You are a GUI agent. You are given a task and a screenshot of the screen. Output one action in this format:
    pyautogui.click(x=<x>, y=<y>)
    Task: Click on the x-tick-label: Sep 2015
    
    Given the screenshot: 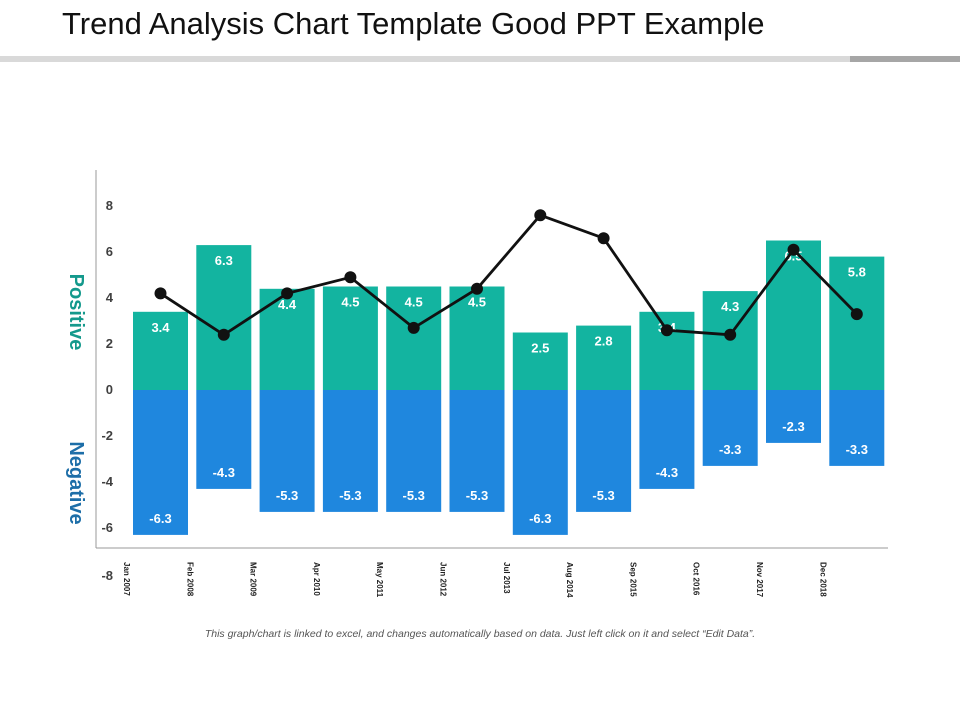 What is the action you would take?
    pyautogui.click(x=632, y=579)
    